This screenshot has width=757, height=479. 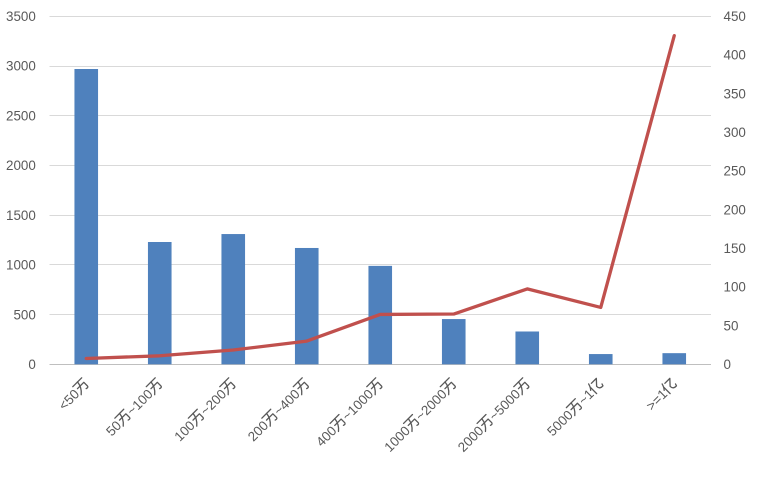 I want to click on svg-text: 2500, so click(x=21, y=115).